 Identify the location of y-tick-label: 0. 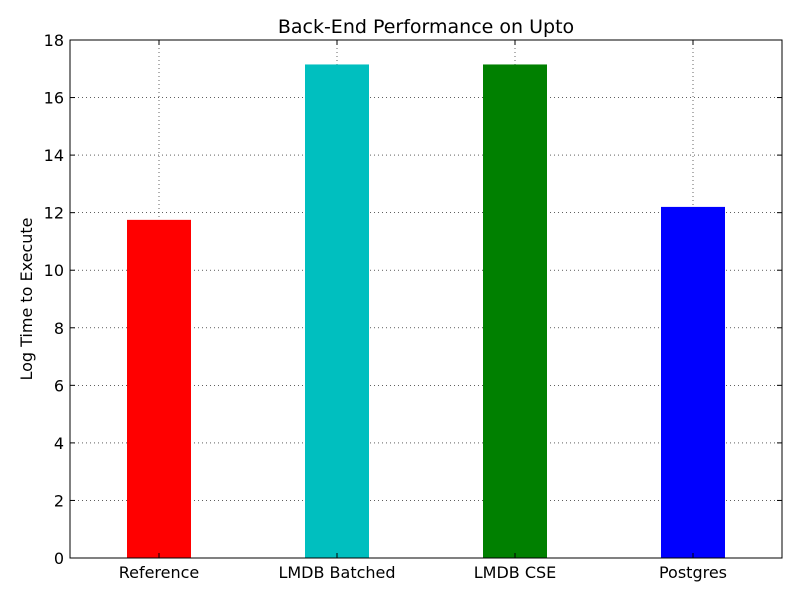
(59, 558).